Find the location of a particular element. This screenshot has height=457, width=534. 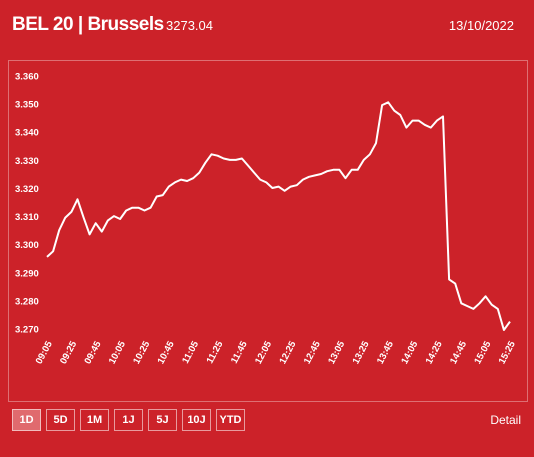

x-tick-label: 14:05 is located at coordinates (409, 352).